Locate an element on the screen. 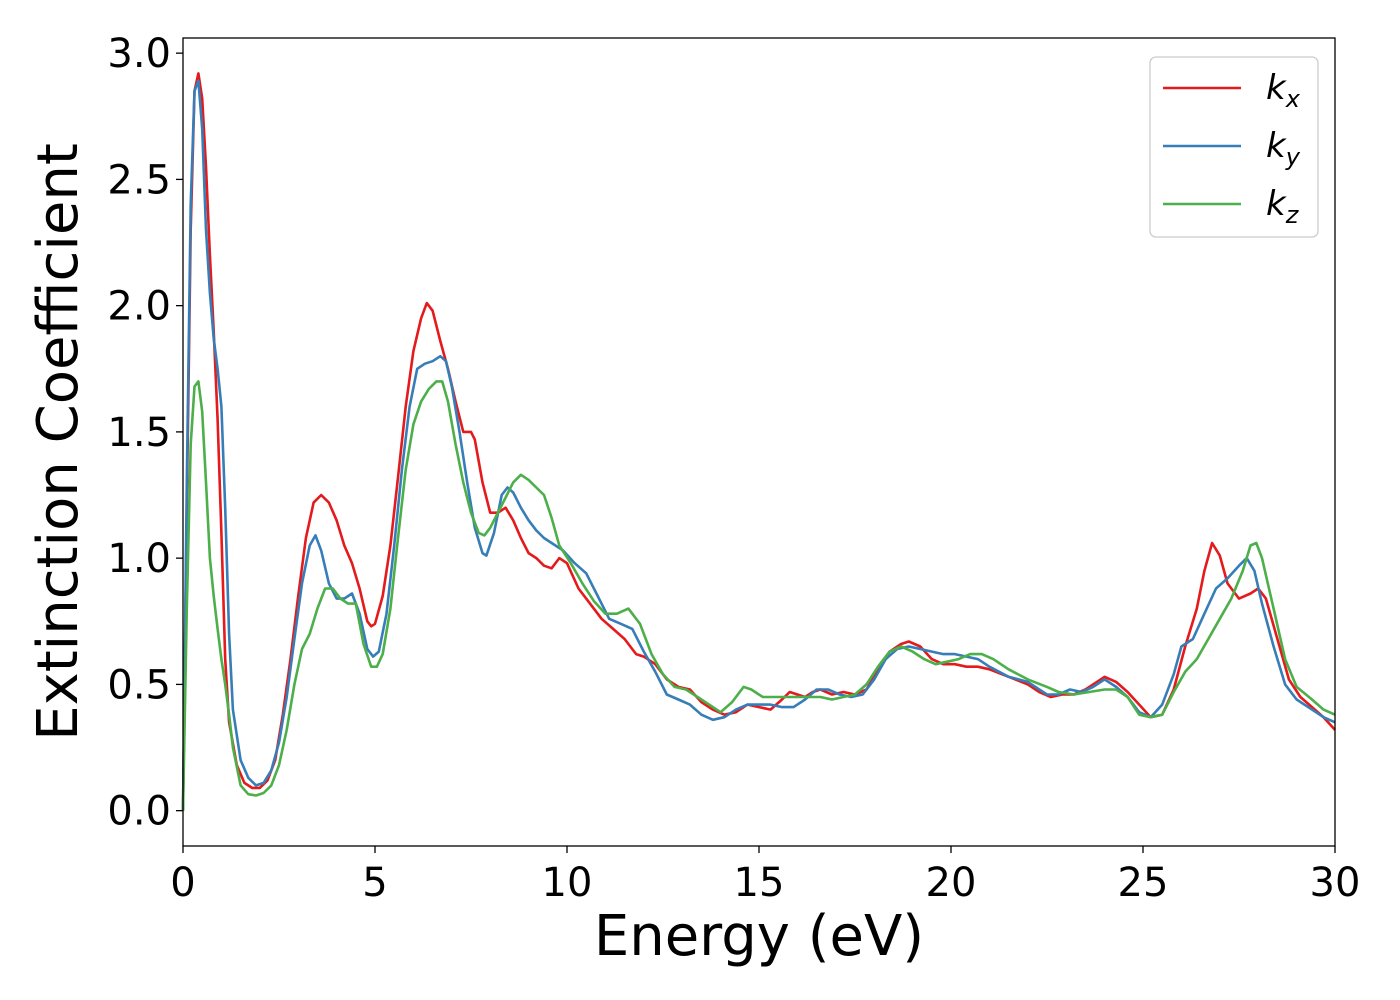 Image resolution: width=1400 pixels, height=1000 pixels. legend-label-ky: ky is located at coordinates (1283, 148).